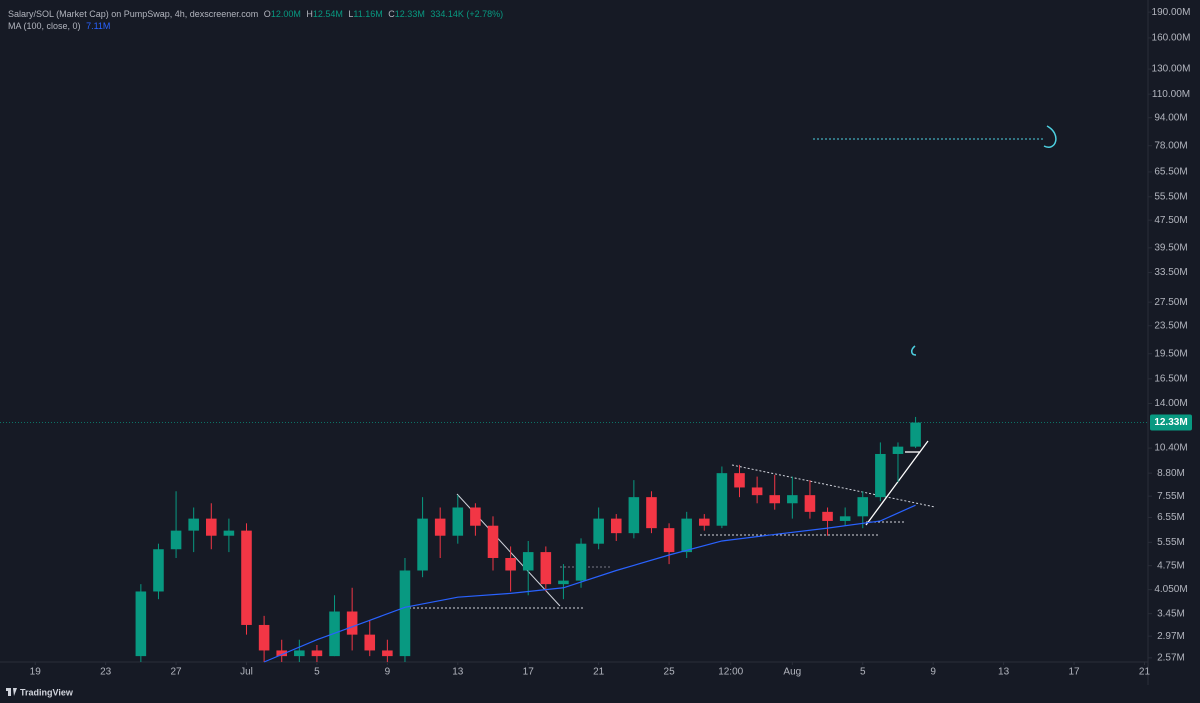 Image resolution: width=1200 pixels, height=703 pixels. What do you see at coordinates (1170, 117) in the screenshot?
I see `y-tick-label: 94.00M` at bounding box center [1170, 117].